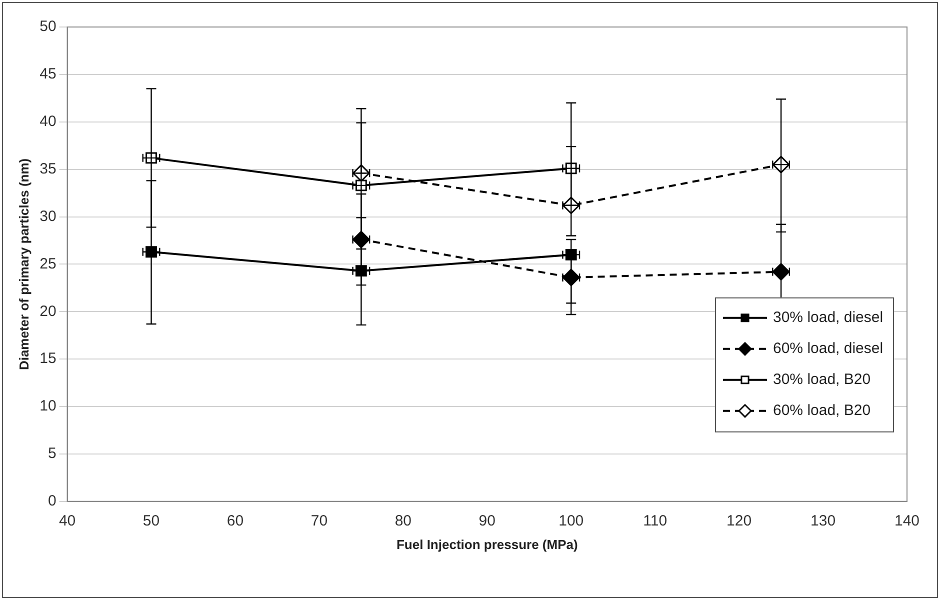 Image resolution: width=942 pixels, height=602 pixels. What do you see at coordinates (822, 411) in the screenshot?
I see `legend-label: 60% load, B20` at bounding box center [822, 411].